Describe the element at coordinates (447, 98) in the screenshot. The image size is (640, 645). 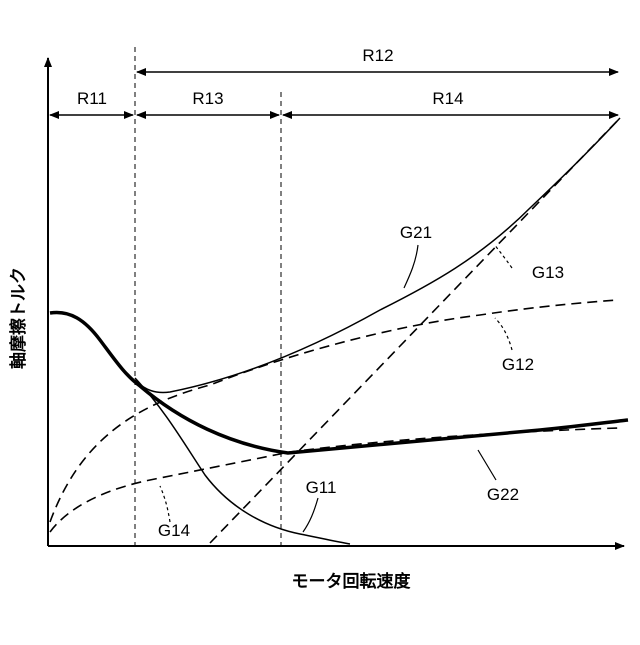
I see `region-label-r14: R14` at that location.